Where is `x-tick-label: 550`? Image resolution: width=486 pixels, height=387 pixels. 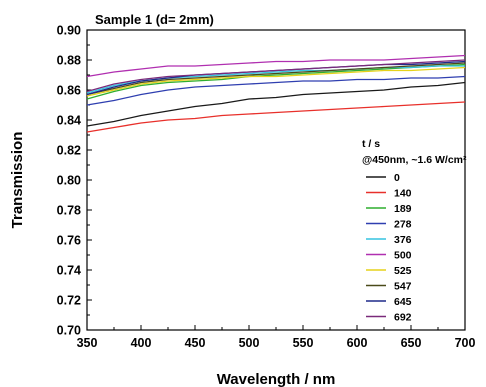
x-tick-label: 550 is located at coordinates (303, 343).